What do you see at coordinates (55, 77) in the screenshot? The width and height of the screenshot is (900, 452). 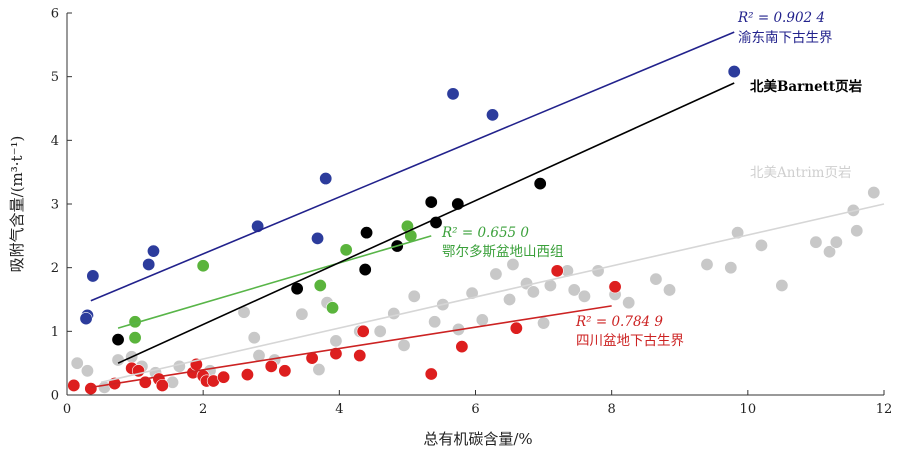 I see `y-tick-label: 5` at bounding box center [55, 77].